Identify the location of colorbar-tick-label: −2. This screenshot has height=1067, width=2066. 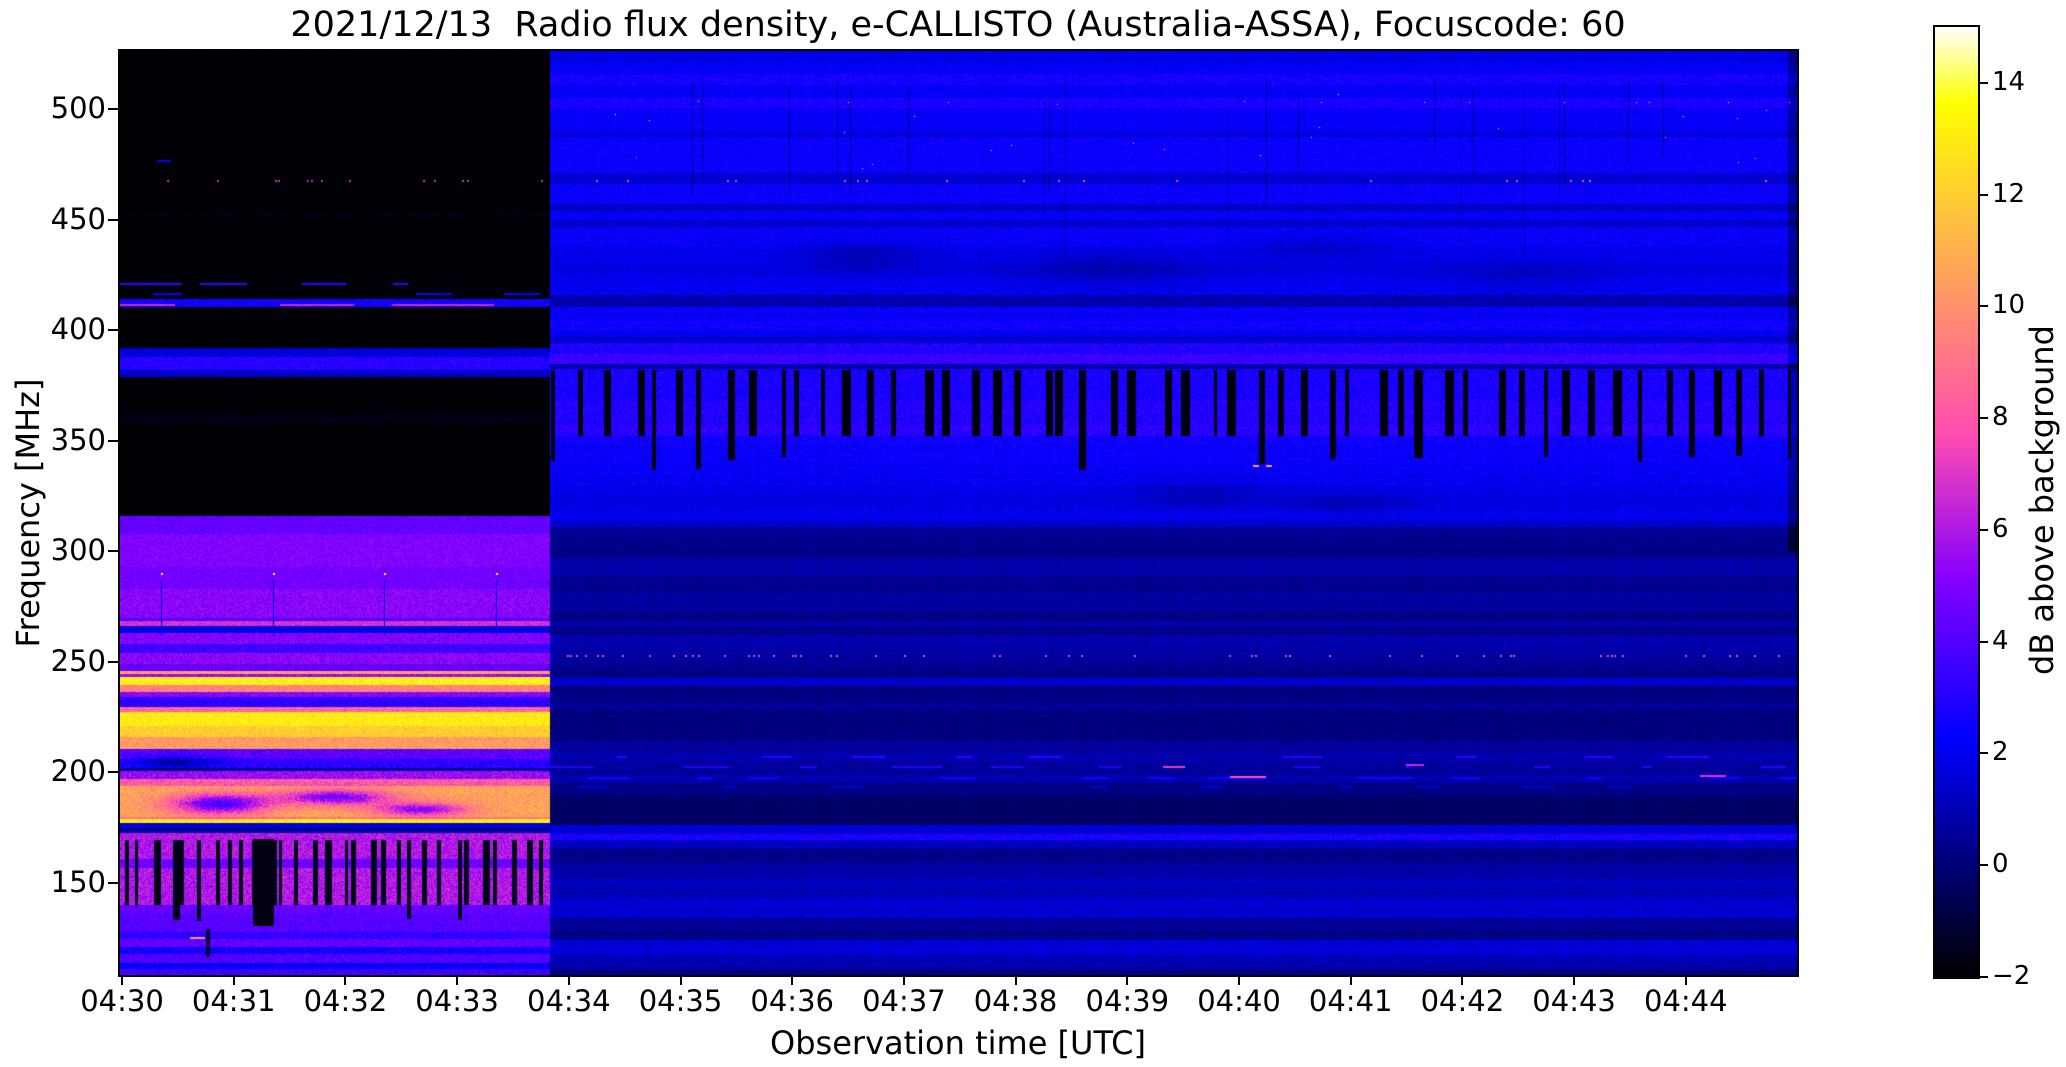
(2011, 976).